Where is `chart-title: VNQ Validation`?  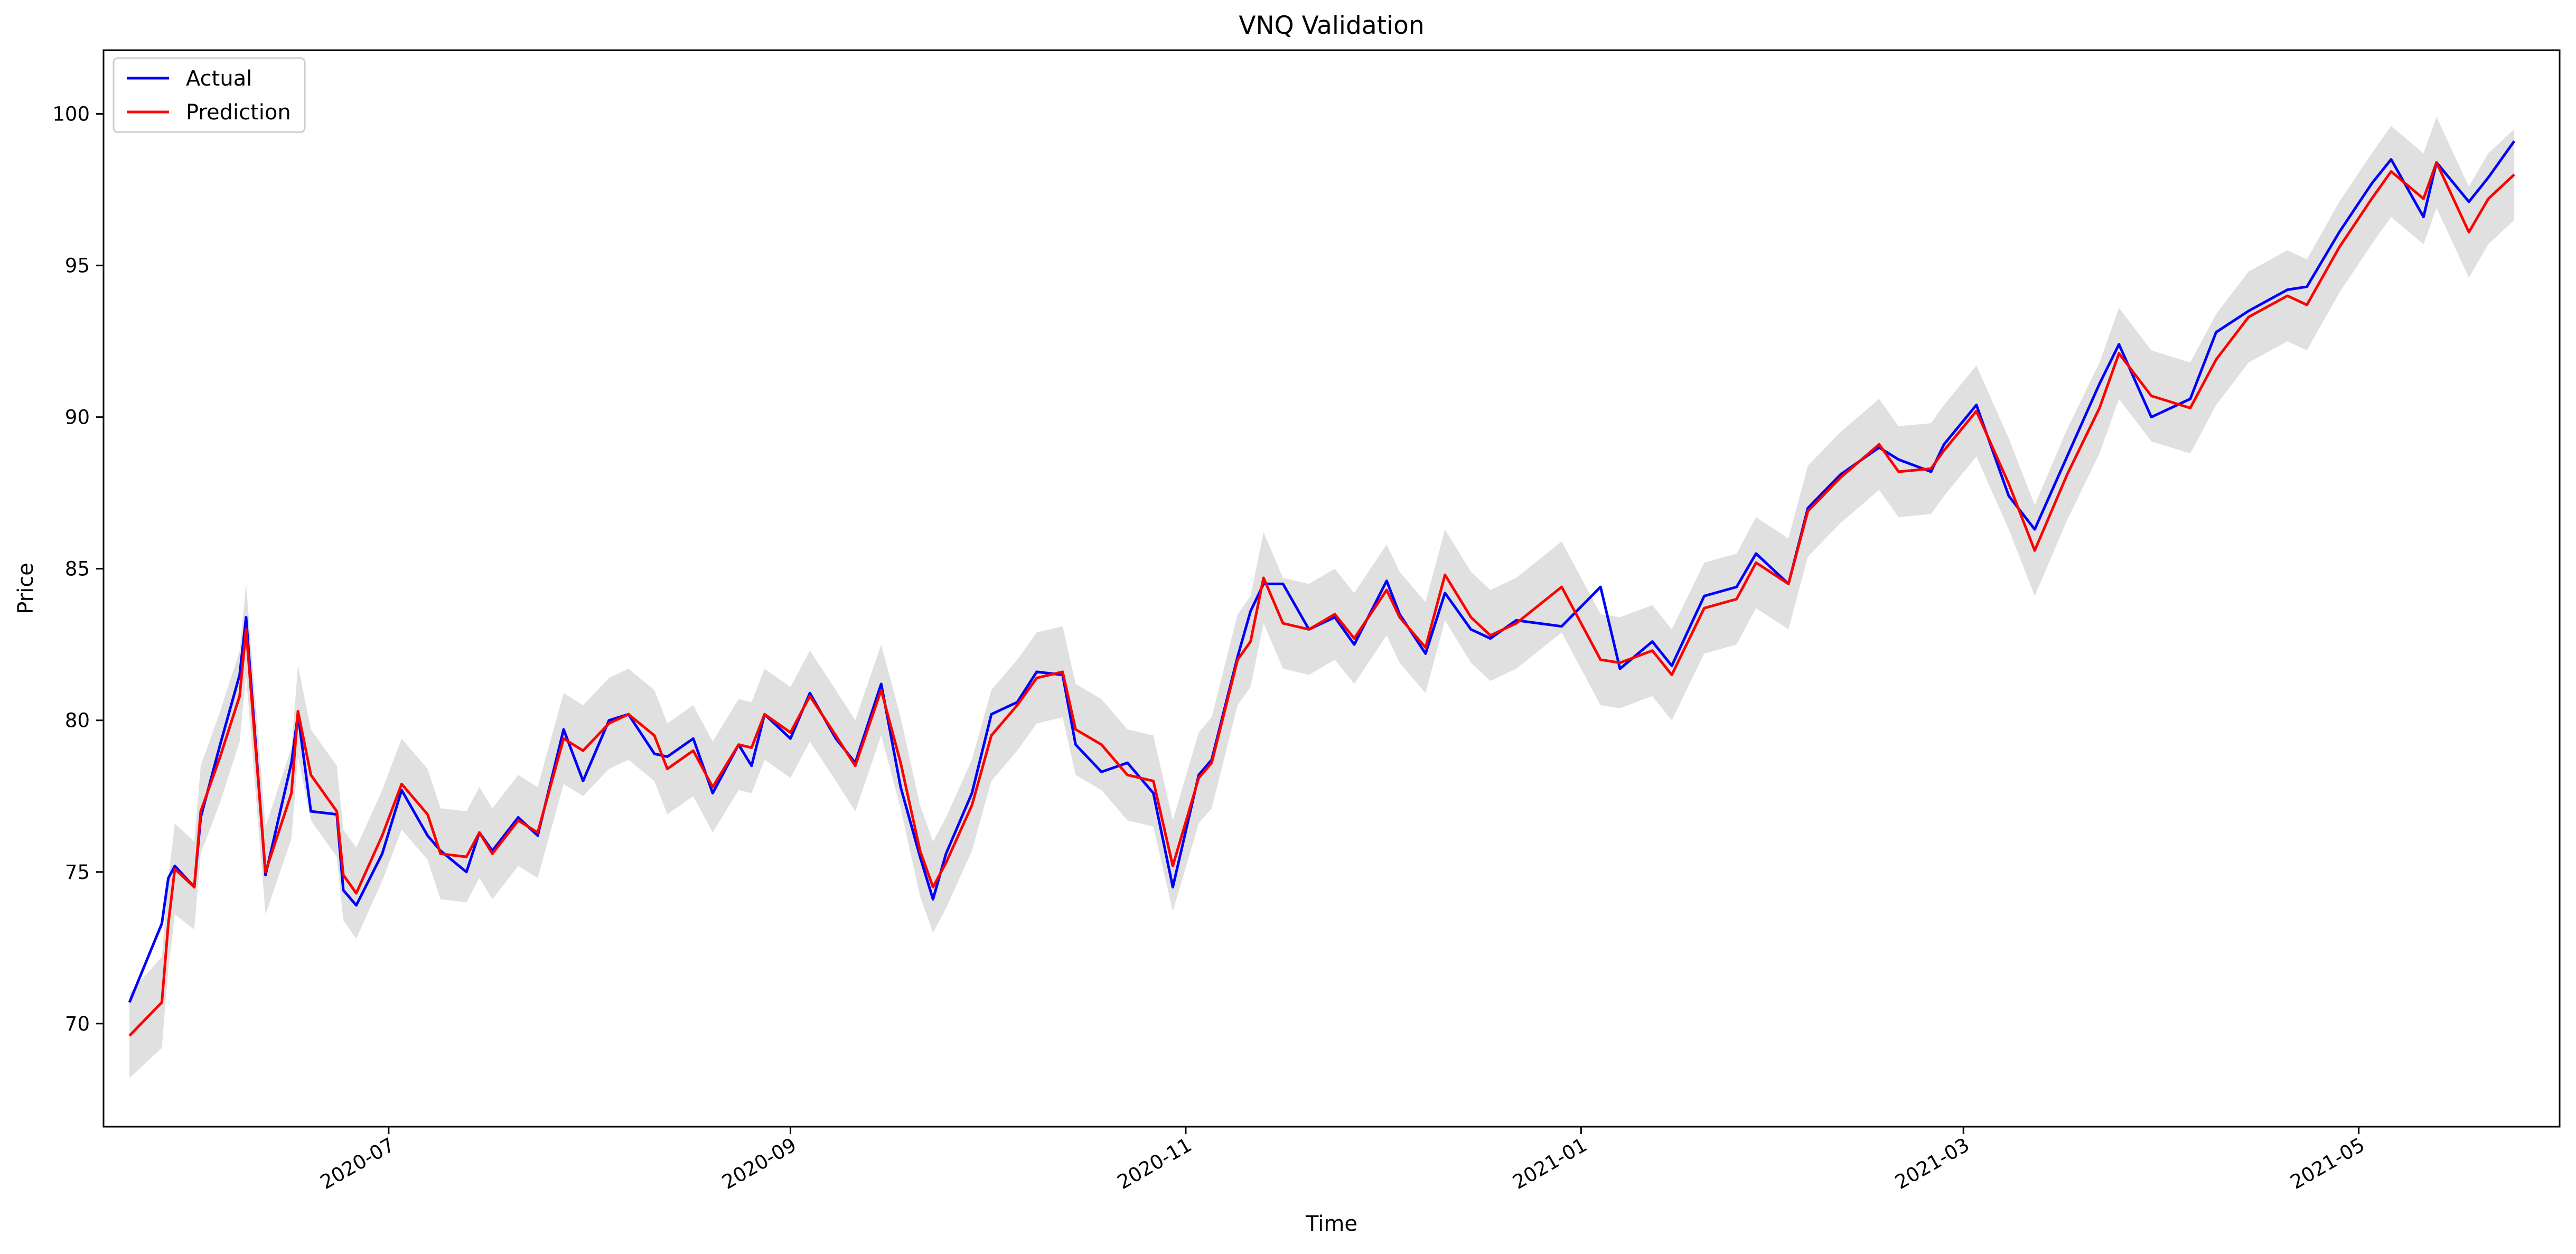
chart-title: VNQ Validation is located at coordinates (1331, 25).